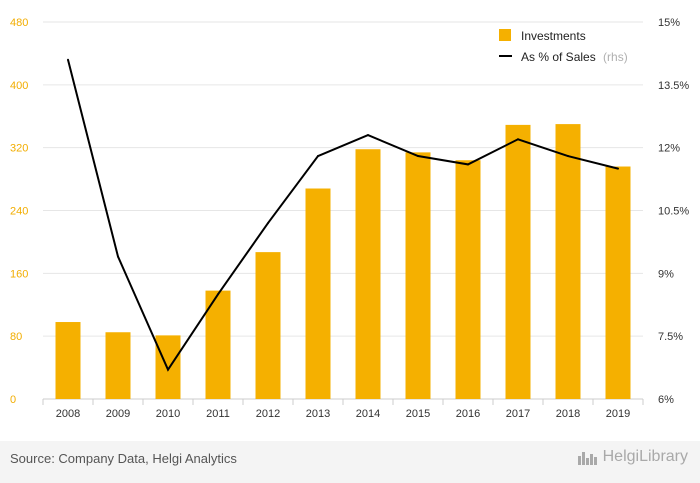  I want to click on legend-label-sales: As % of Sales (rhs), so click(574, 57).